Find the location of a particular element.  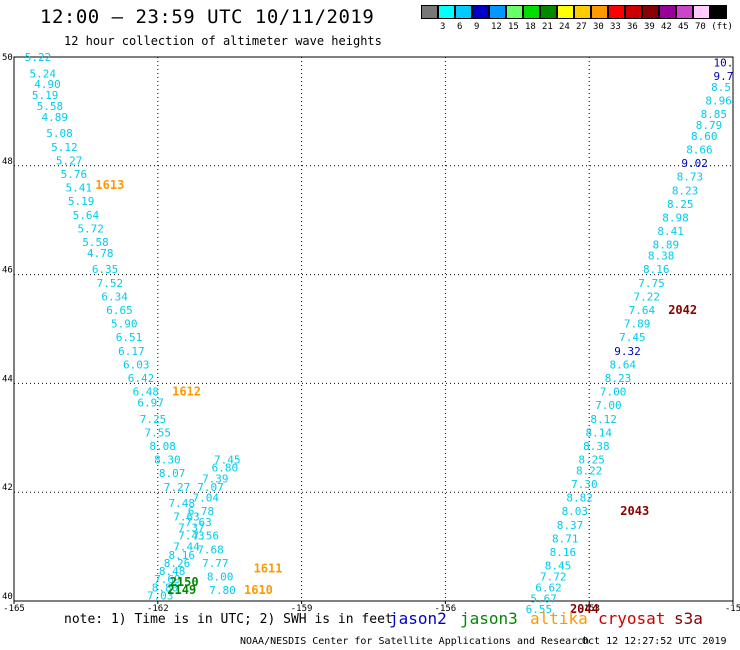

colorbar-label: 30 is located at coordinates (598, 27).